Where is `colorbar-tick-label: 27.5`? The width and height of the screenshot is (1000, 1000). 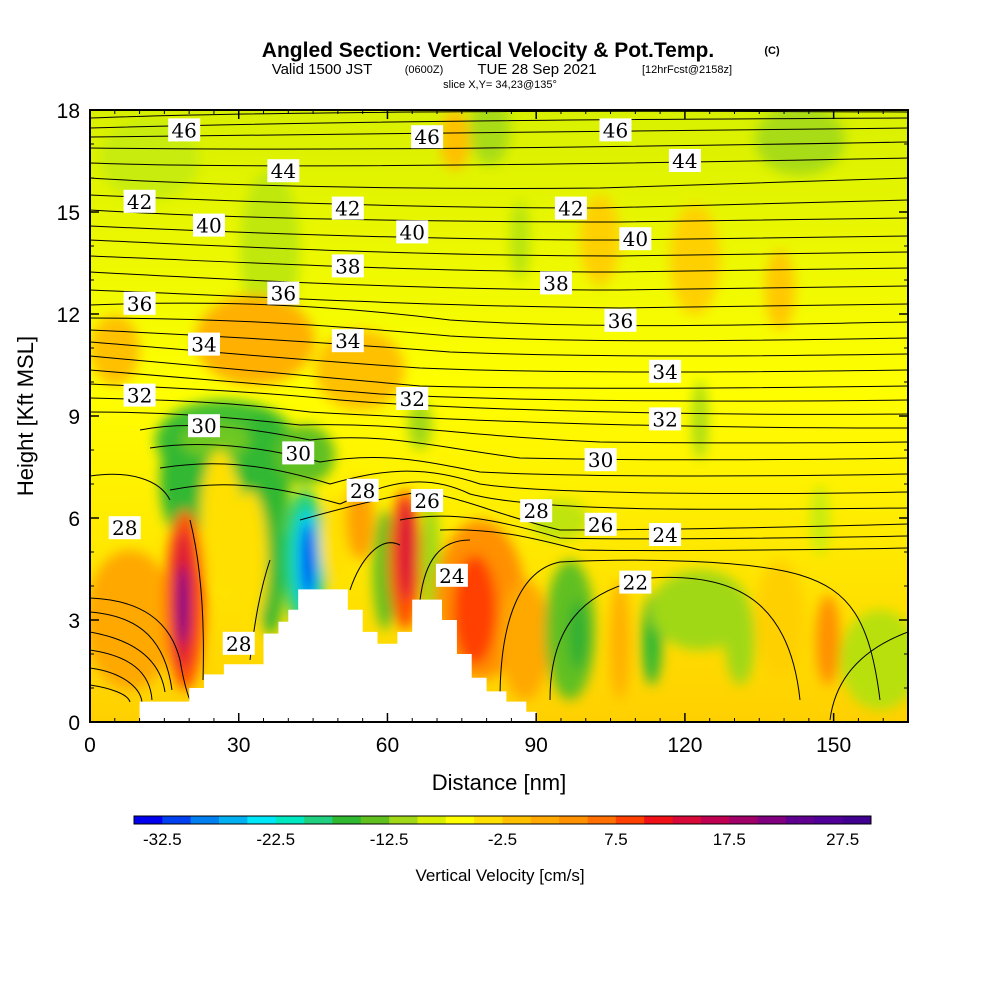
colorbar-tick-label: 27.5 is located at coordinates (842, 839).